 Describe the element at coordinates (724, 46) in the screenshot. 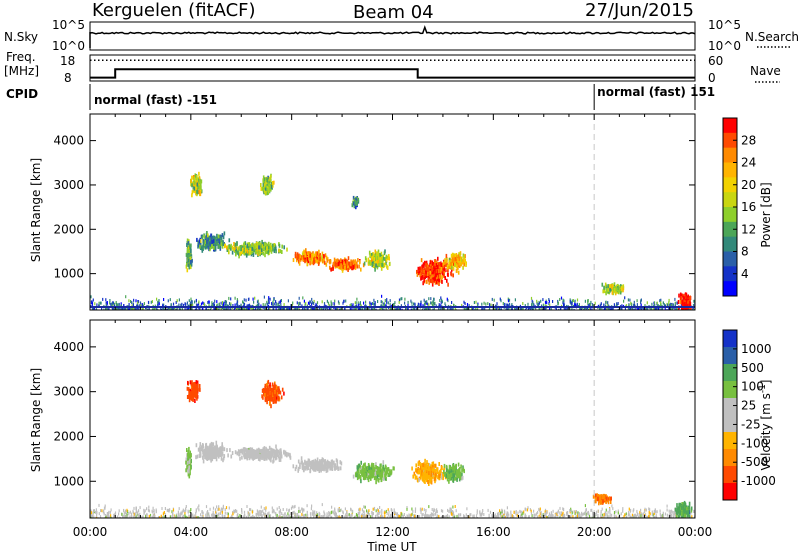

I see `noise-right-tick-bottom: 10^0` at that location.